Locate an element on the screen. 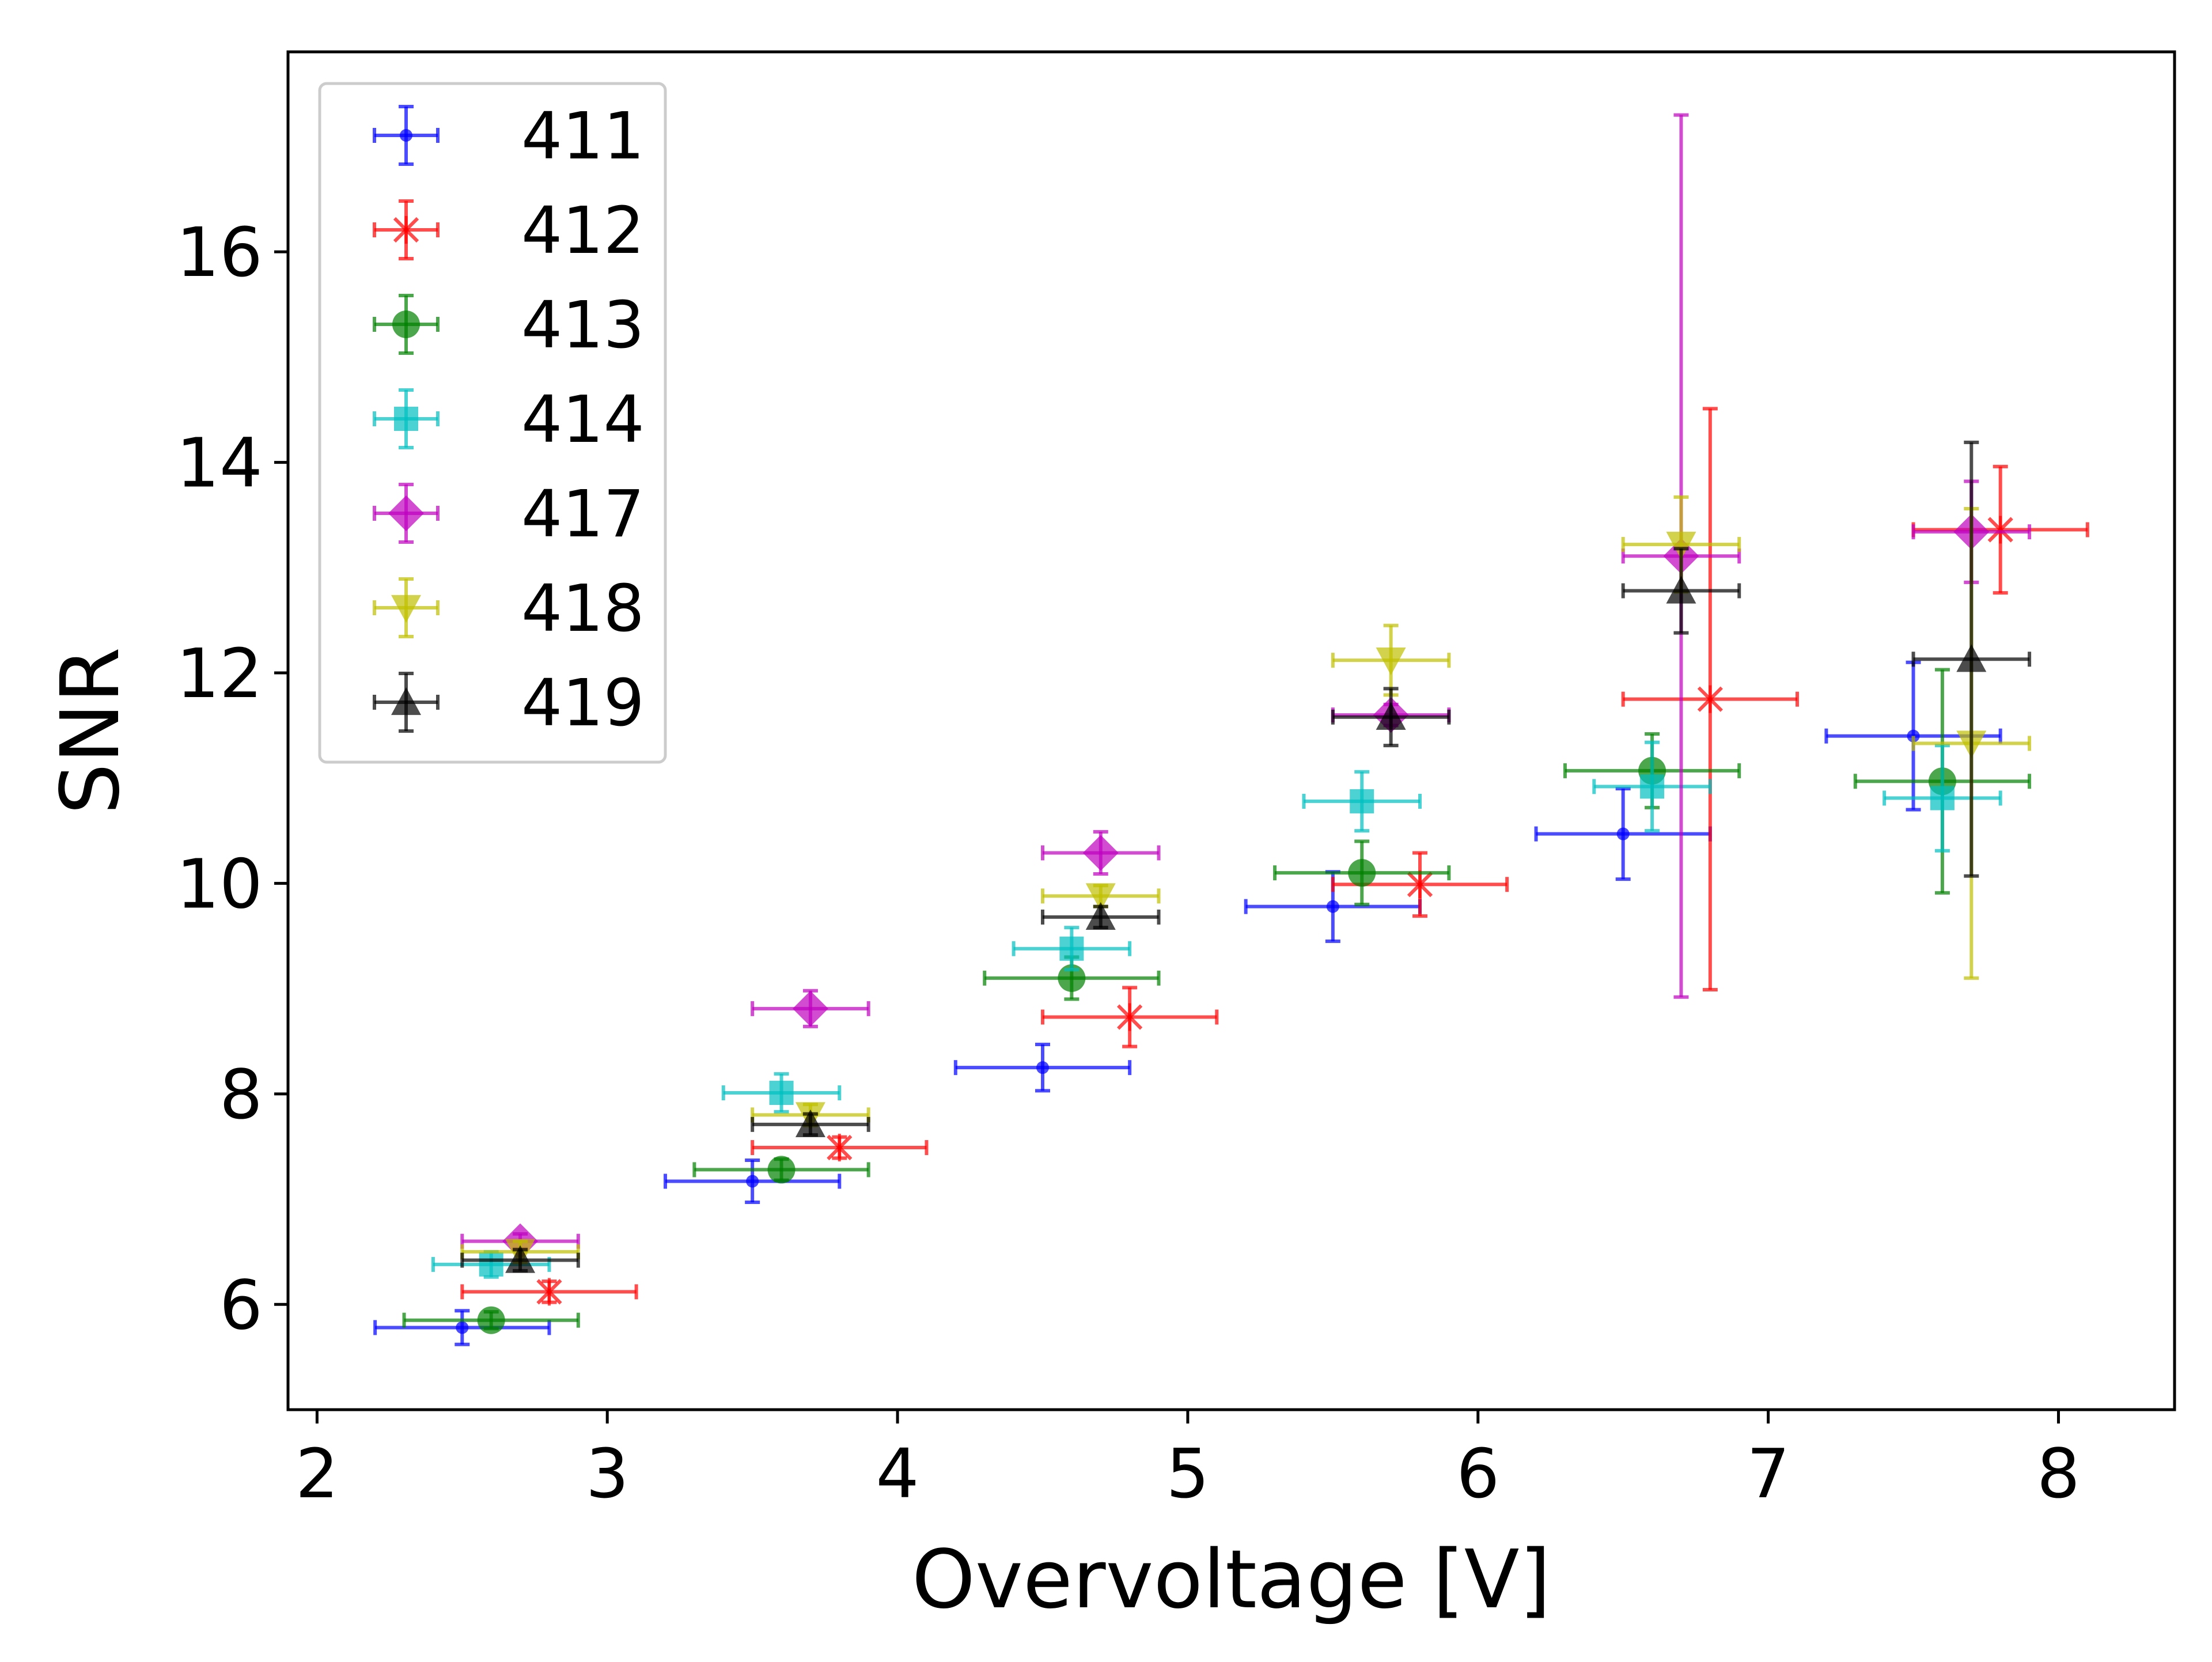  y-tick-label: 8 is located at coordinates (241, 1094).